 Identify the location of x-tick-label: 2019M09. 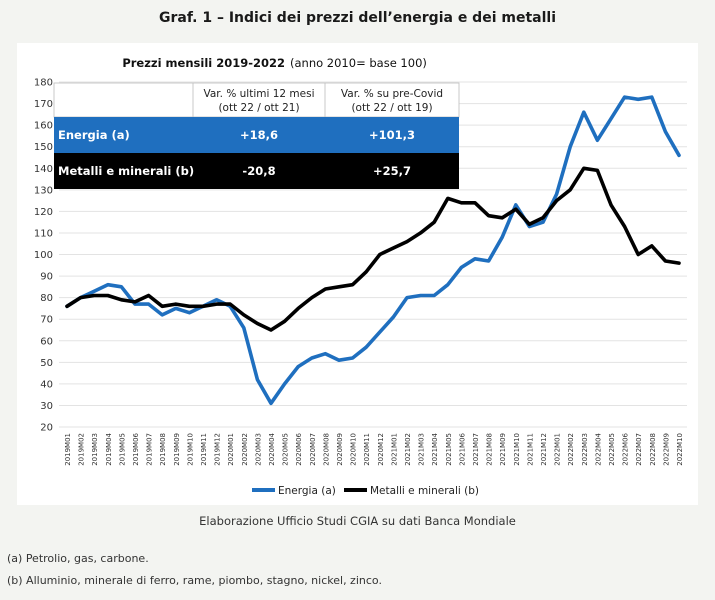
(177, 449).